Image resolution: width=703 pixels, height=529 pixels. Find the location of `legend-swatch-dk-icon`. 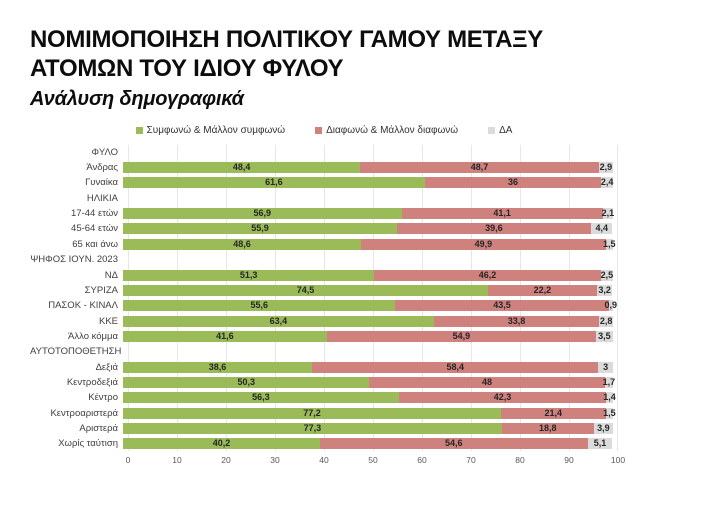

legend-swatch-dk-icon is located at coordinates (492, 130).